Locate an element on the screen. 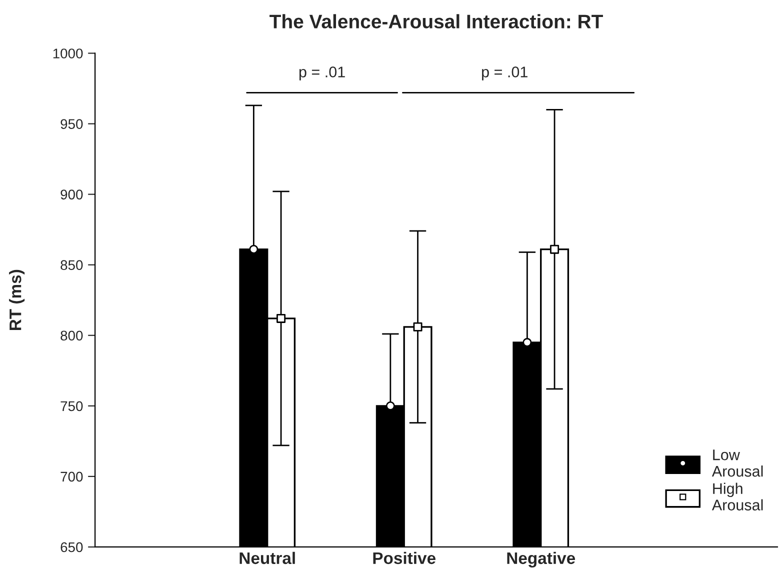  y-tick-label: 950 is located at coordinates (71, 124).